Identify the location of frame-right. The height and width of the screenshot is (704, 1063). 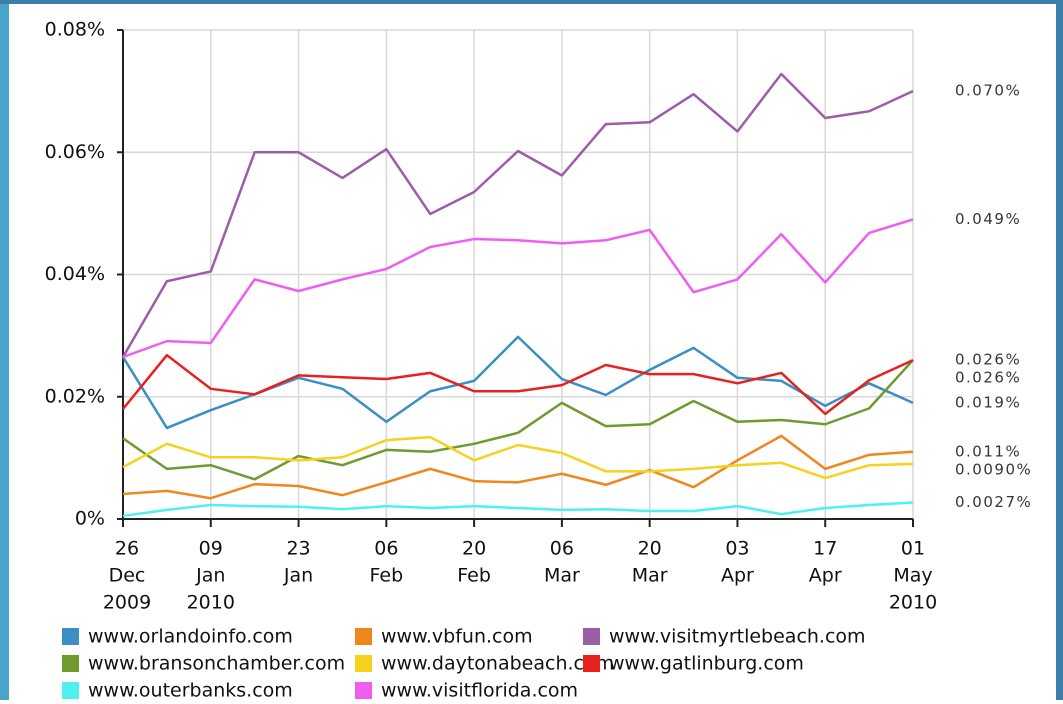
(1059, 350).